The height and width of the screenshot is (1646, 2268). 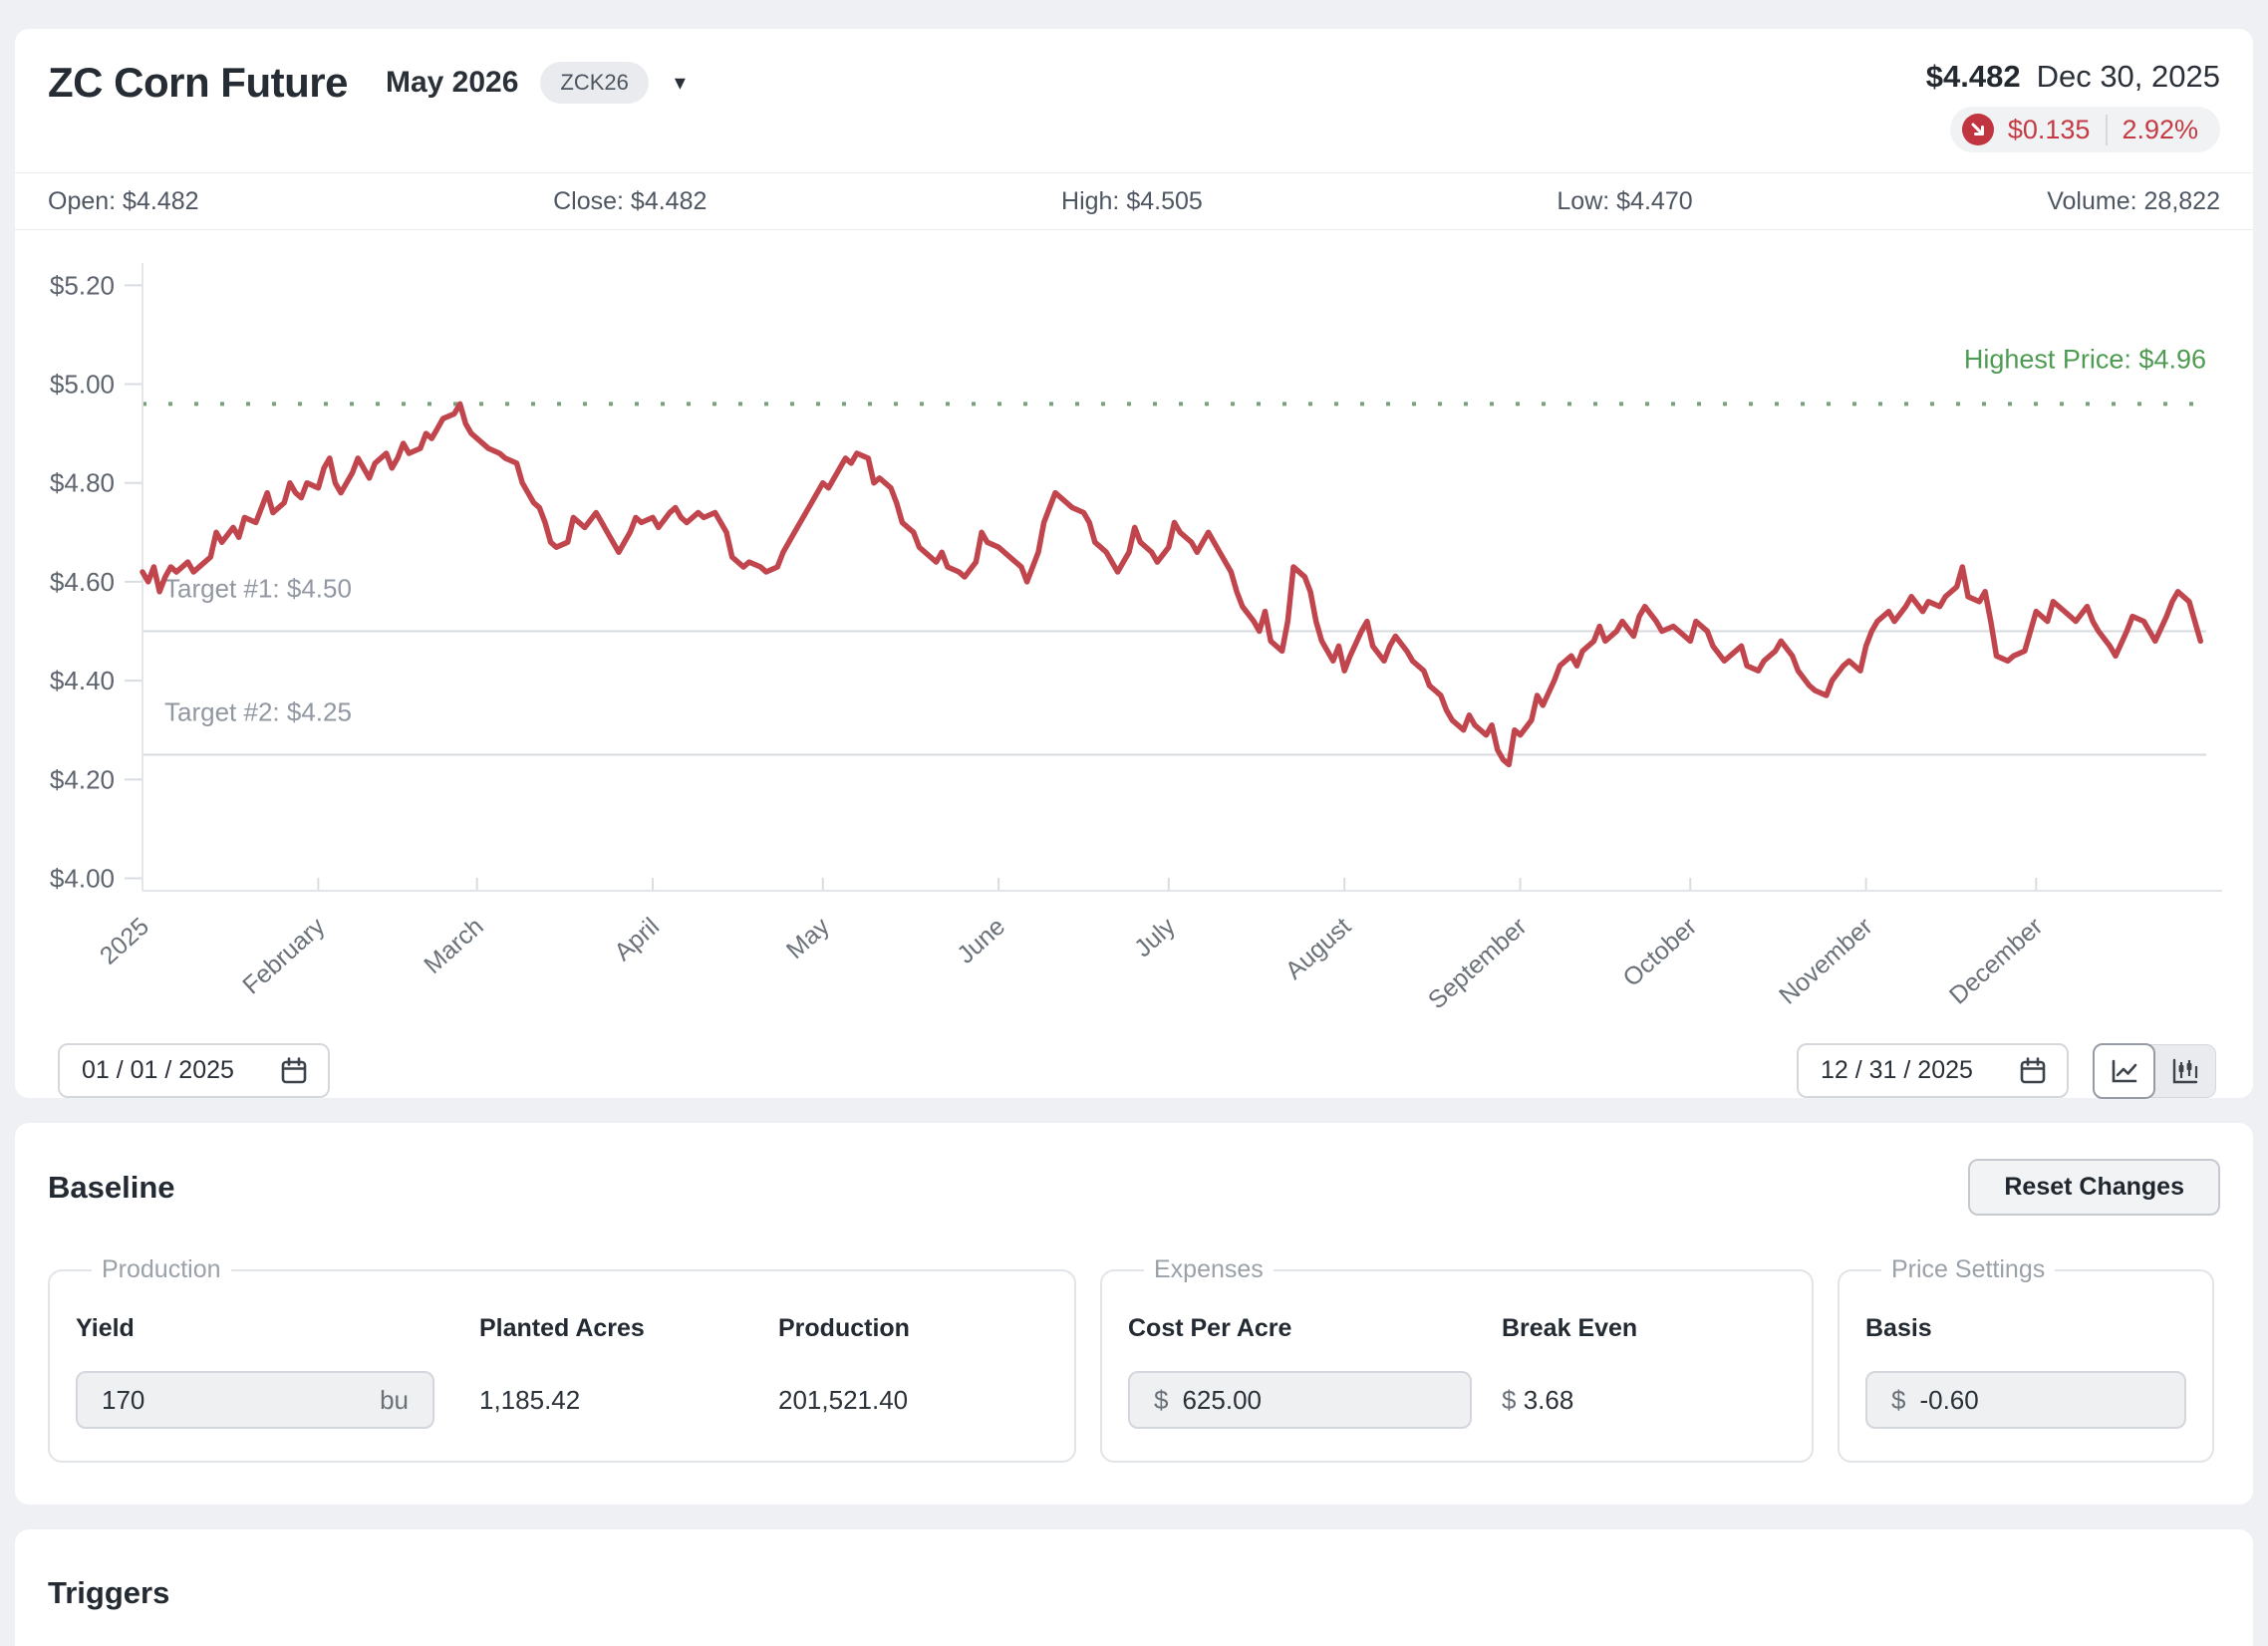 What do you see at coordinates (1209, 1269) in the screenshot?
I see `expenses-legend: Expenses` at bounding box center [1209, 1269].